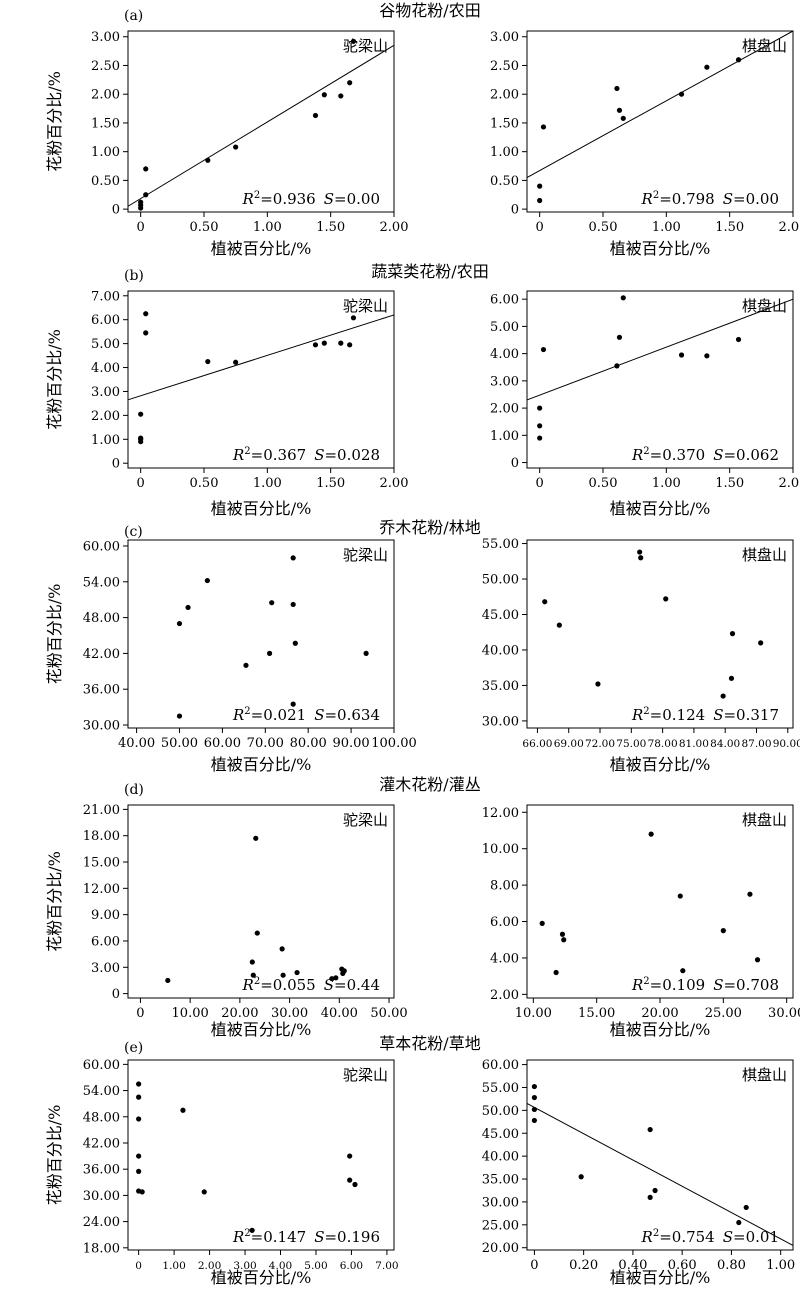  Describe the element at coordinates (682, 1265) in the screenshot. I see `x-tick-label: 0.60` at that location.